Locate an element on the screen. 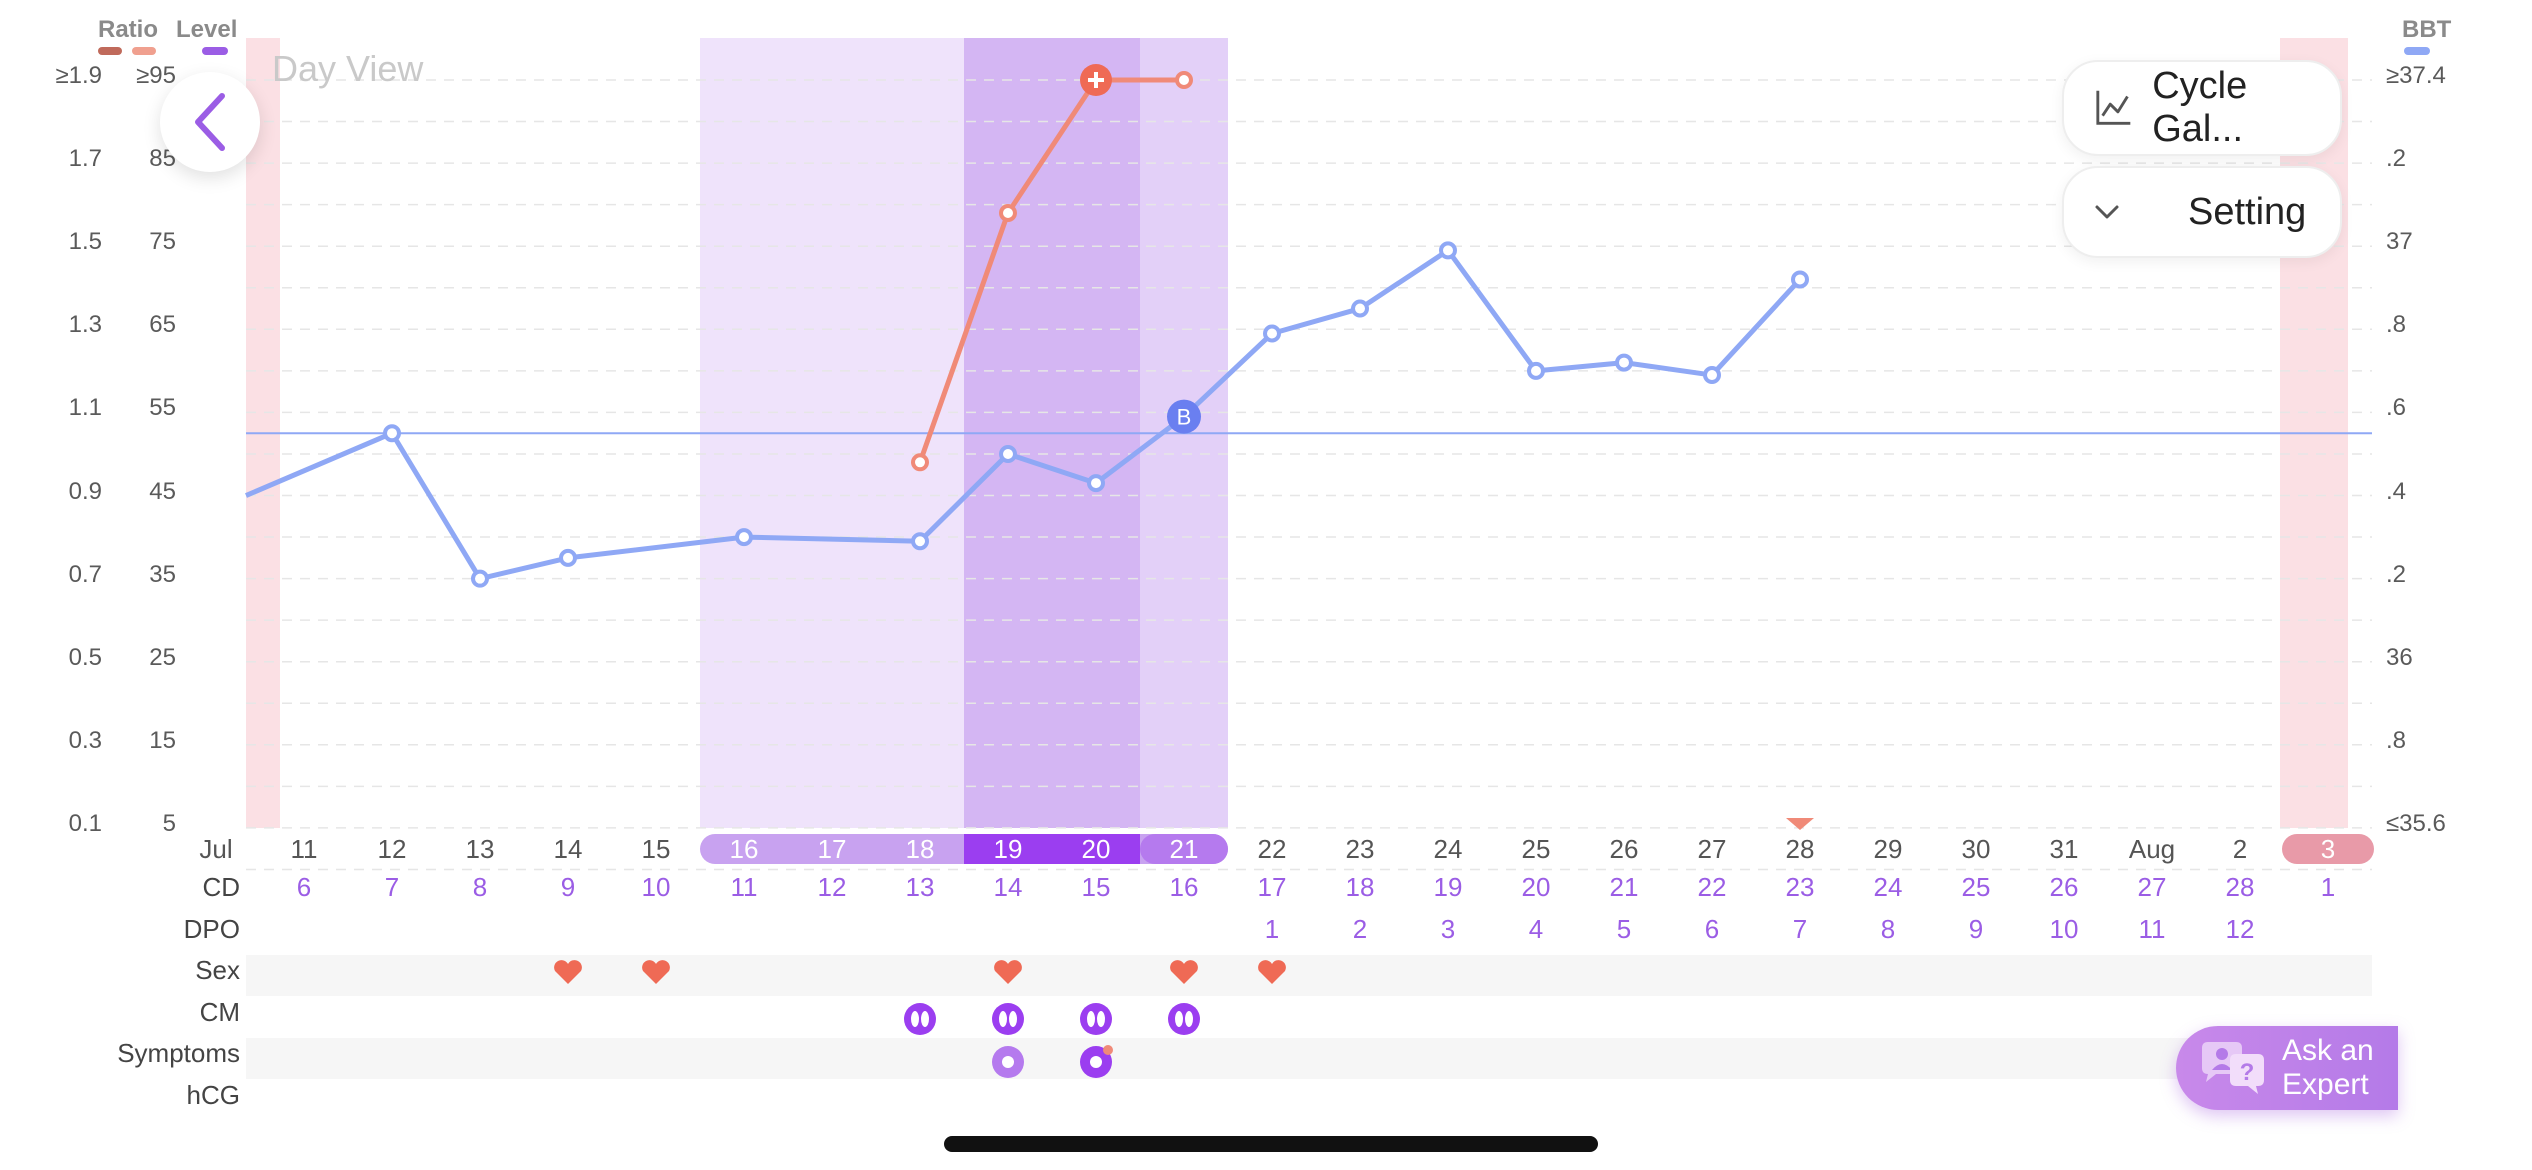  x-date-label: 22 is located at coordinates (1272, 849).